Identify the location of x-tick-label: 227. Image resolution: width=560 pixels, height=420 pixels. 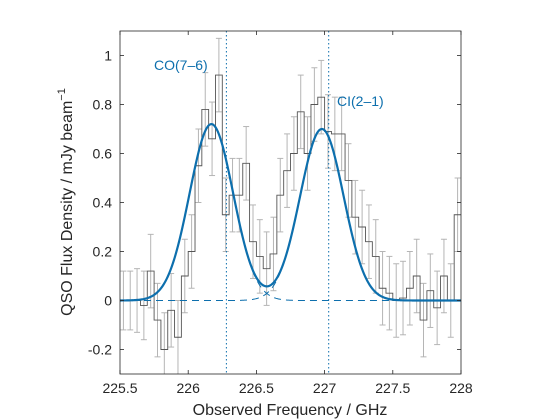
(325, 388).